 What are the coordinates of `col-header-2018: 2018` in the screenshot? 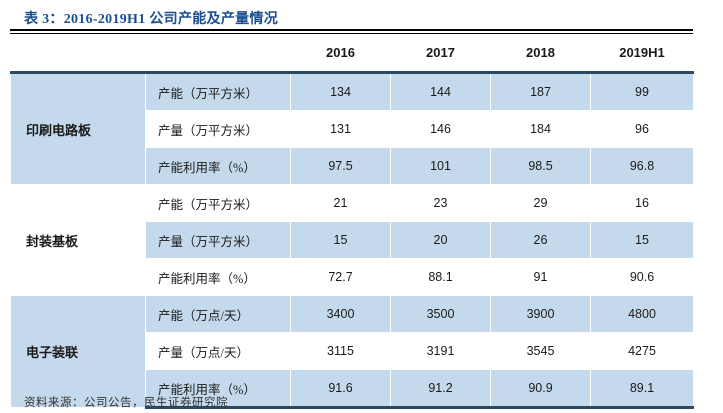 It's located at (540, 54).